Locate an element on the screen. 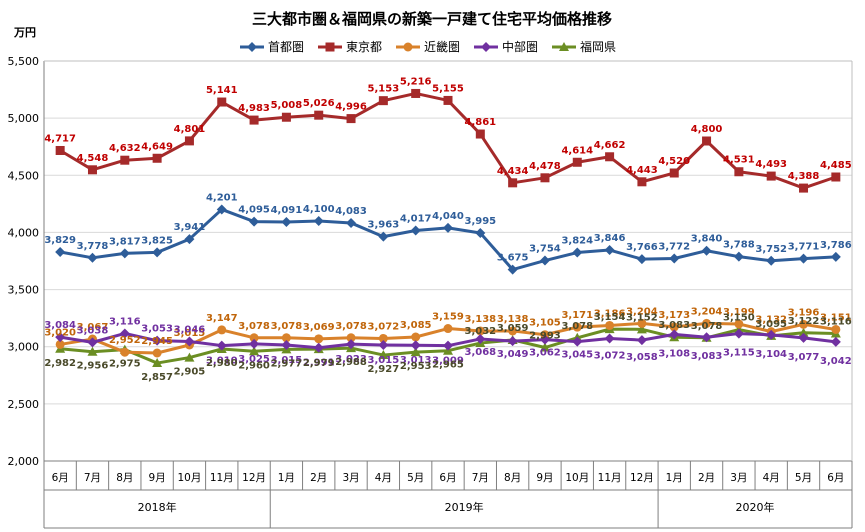 This screenshot has height=532, width=865. data-label: 4,083 is located at coordinates (351, 211).